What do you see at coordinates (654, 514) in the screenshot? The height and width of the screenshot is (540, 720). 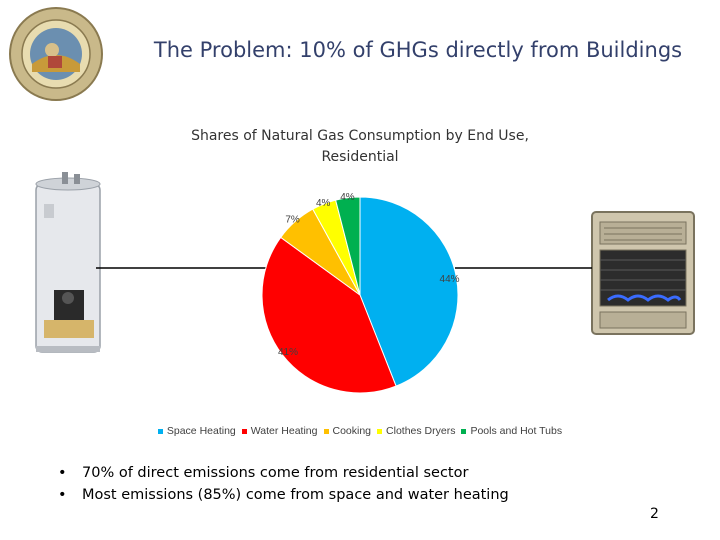 I see `page-number: 2` at bounding box center [654, 514].